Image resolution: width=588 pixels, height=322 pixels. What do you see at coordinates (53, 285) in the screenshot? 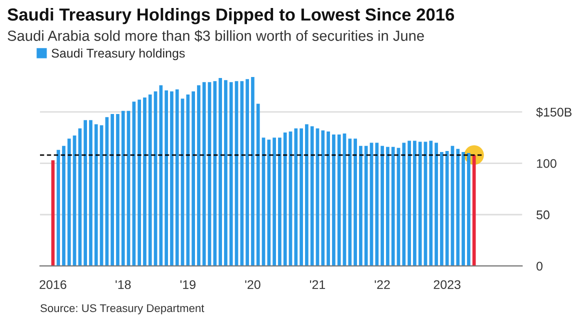
I see `x-tick-label: 2016` at bounding box center [53, 285].